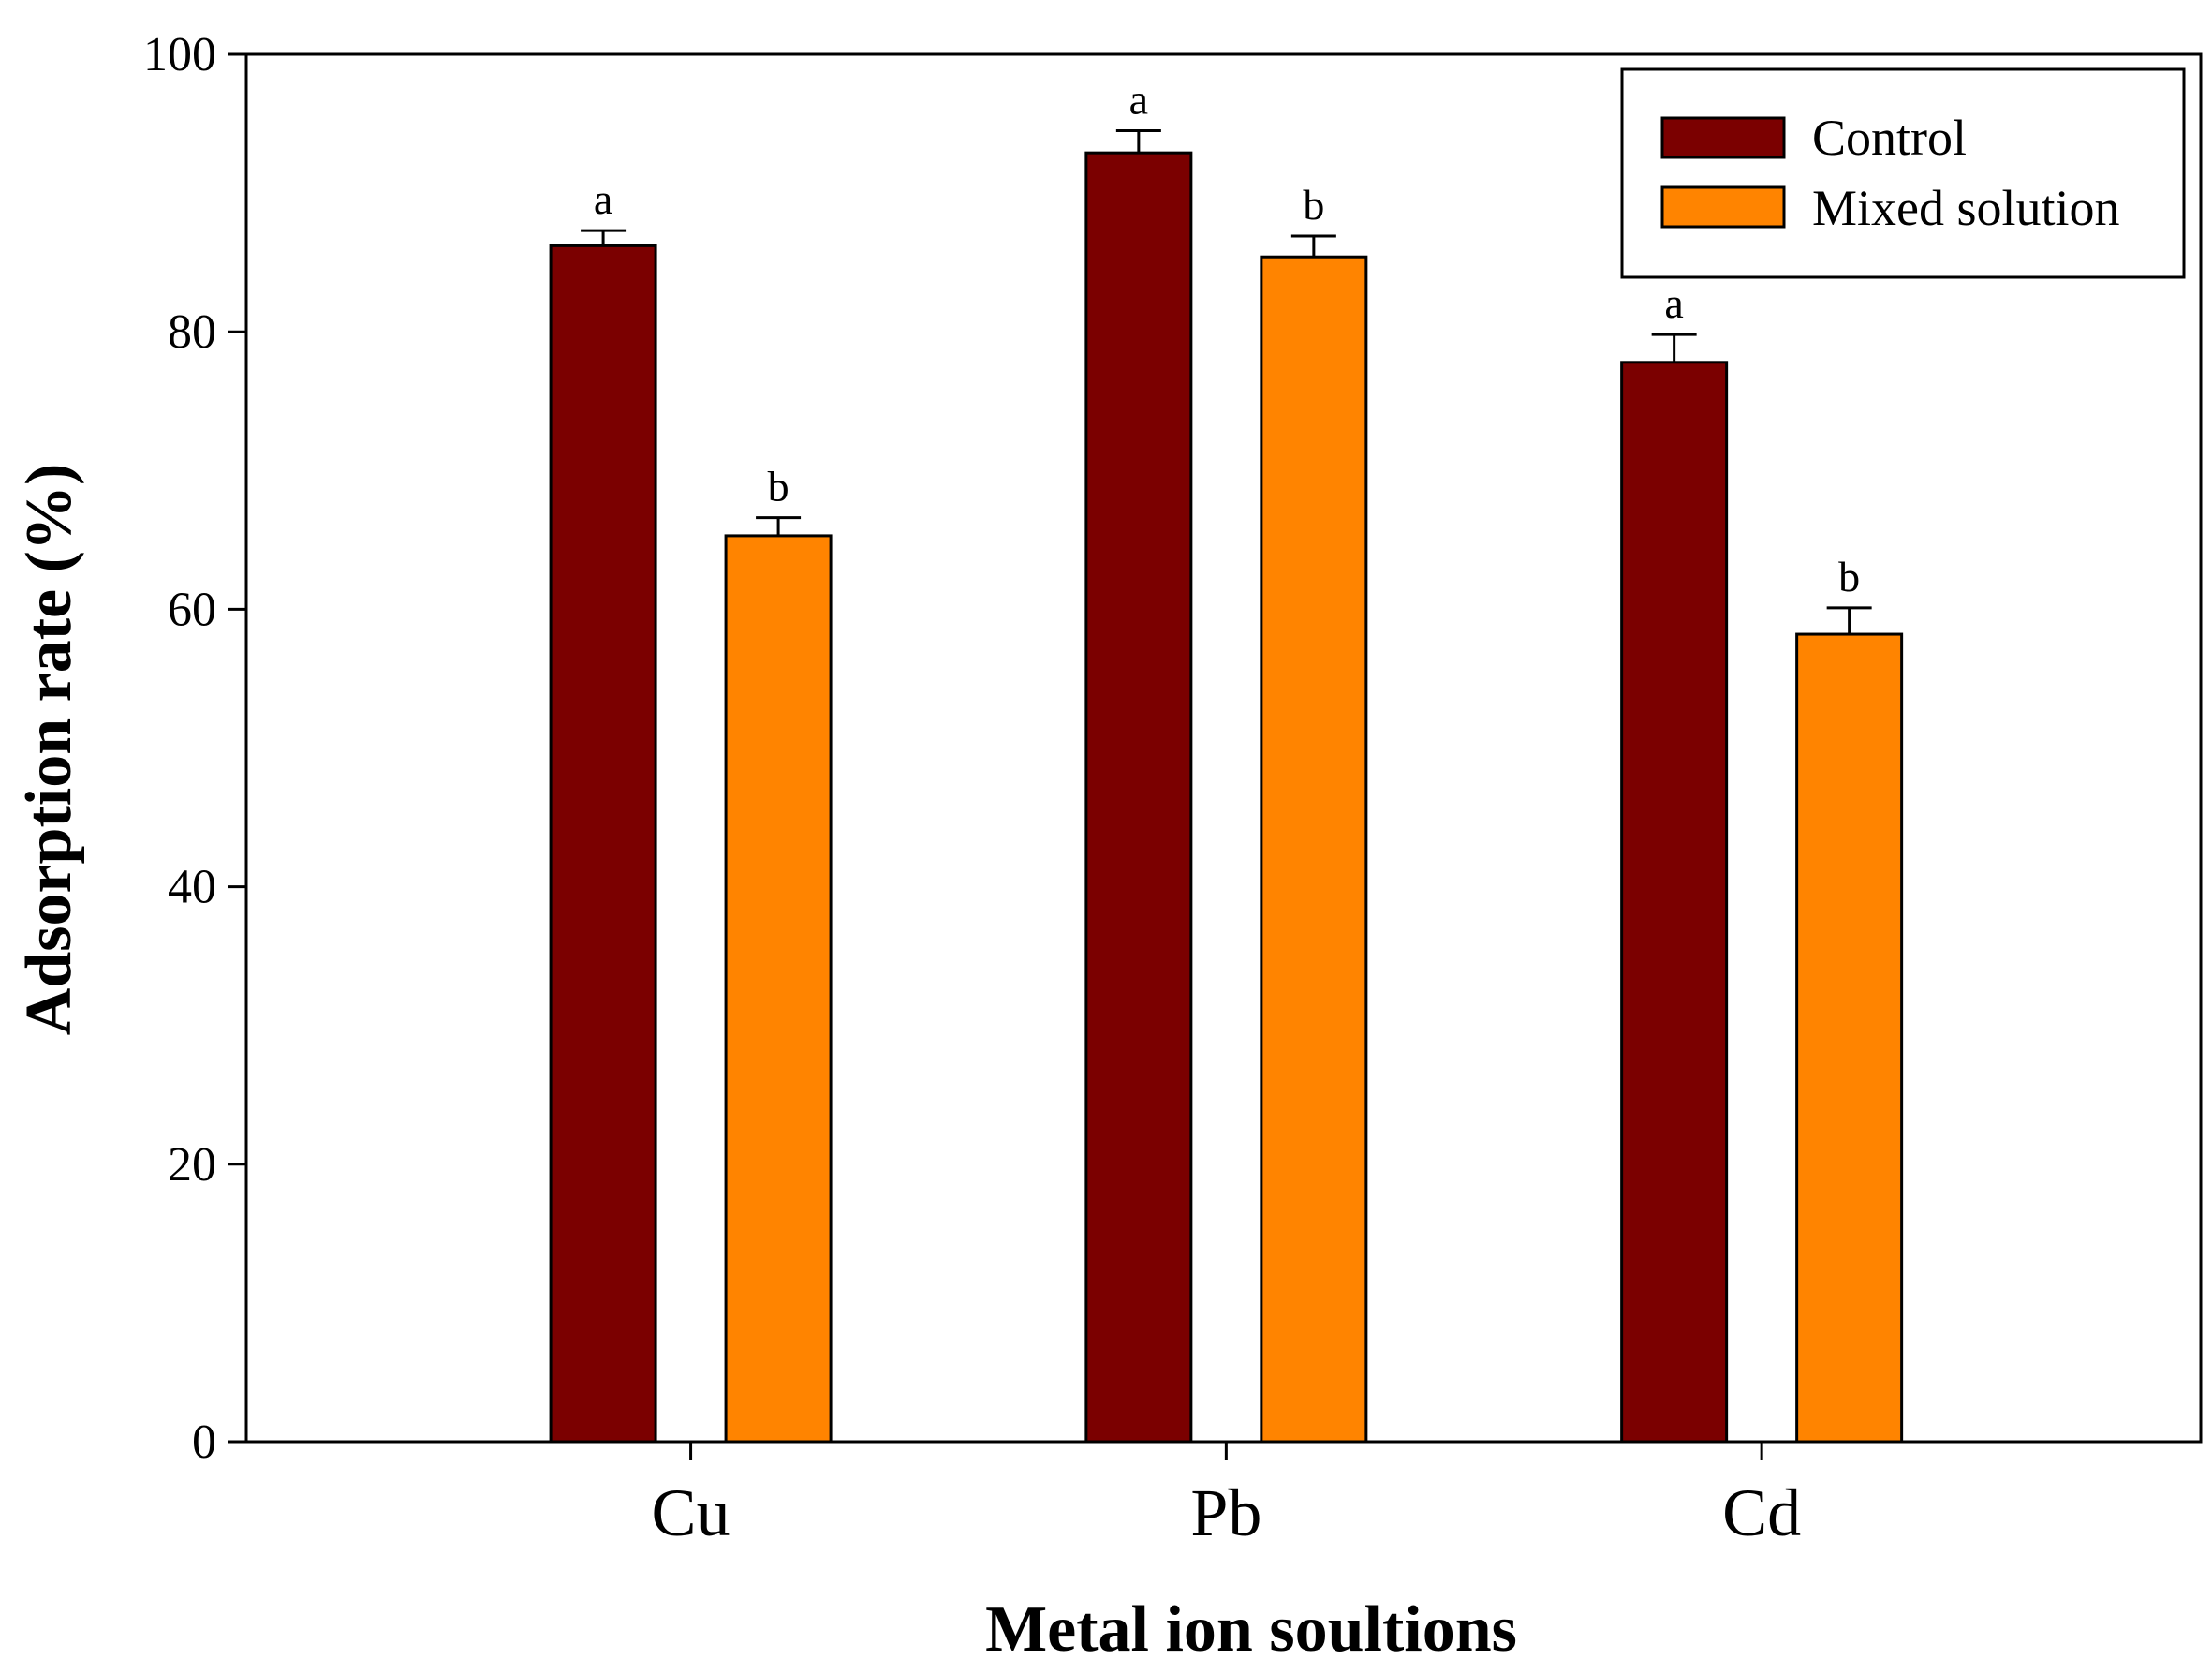  I want to click on x-tick-label-cd: Cd, so click(1761, 1512).